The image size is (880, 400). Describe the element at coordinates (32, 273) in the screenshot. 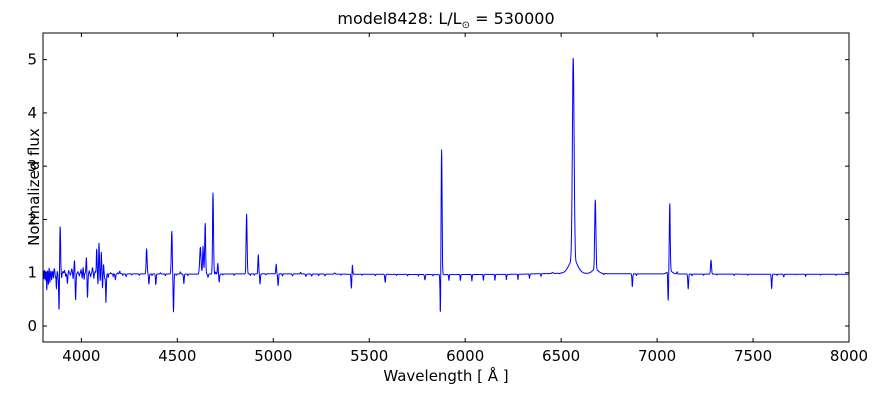

I see `y-tick-label: 1` at that location.